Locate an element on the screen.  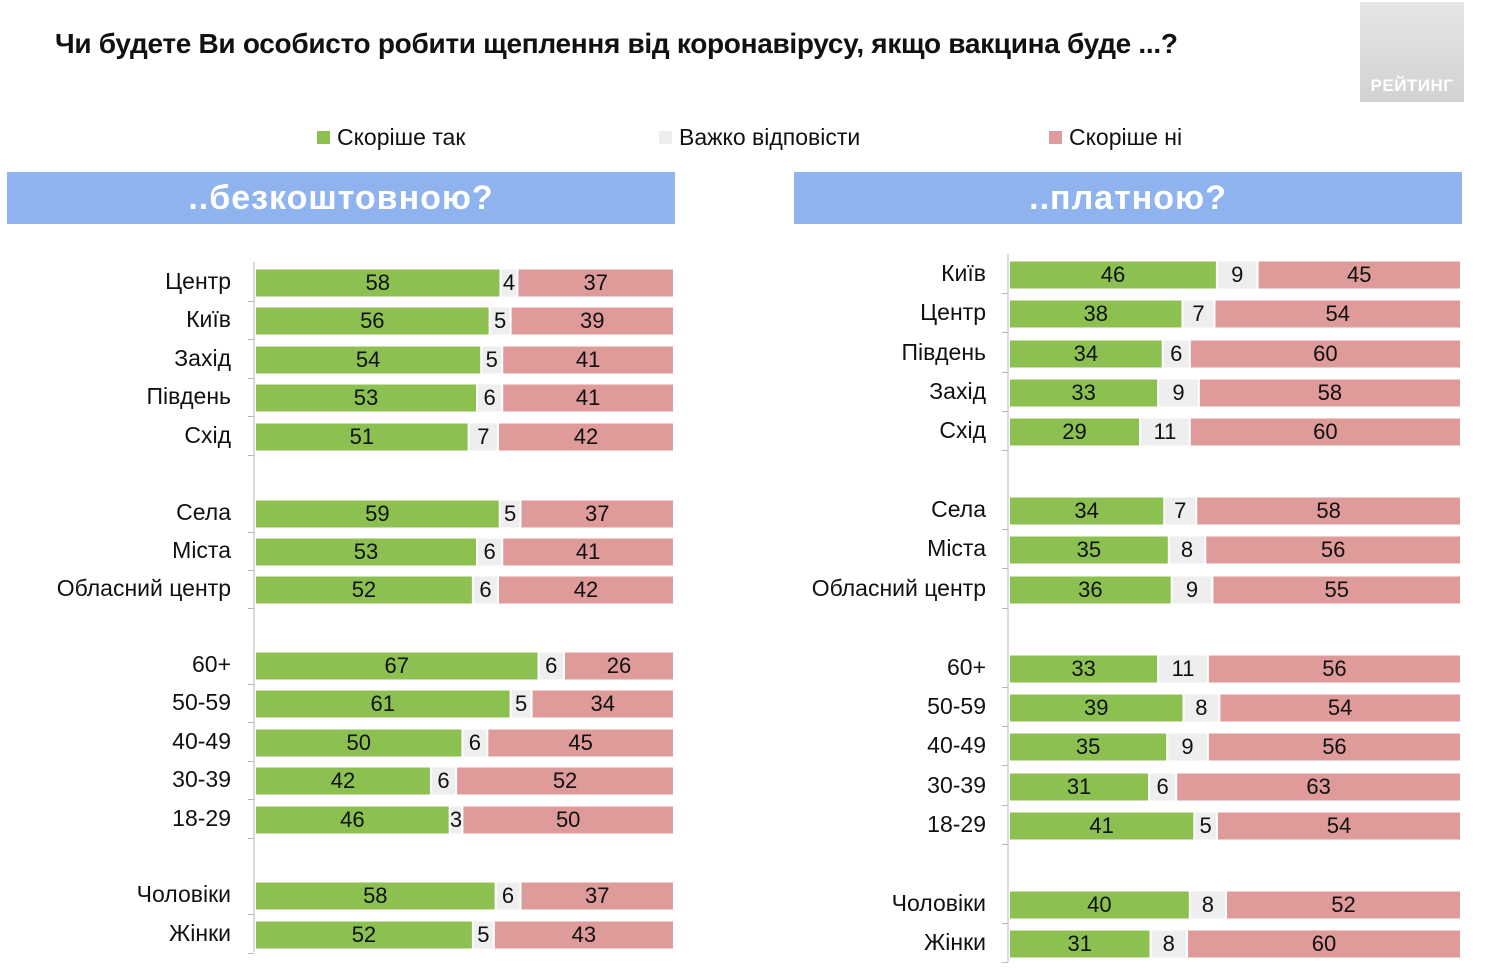
banner-paid: ..платною? is located at coordinates (1128, 198).